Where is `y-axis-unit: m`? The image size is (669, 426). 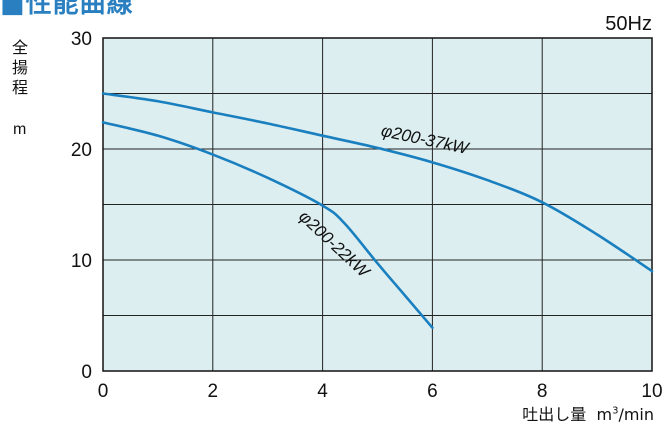 y-axis-unit: m is located at coordinates (20, 129).